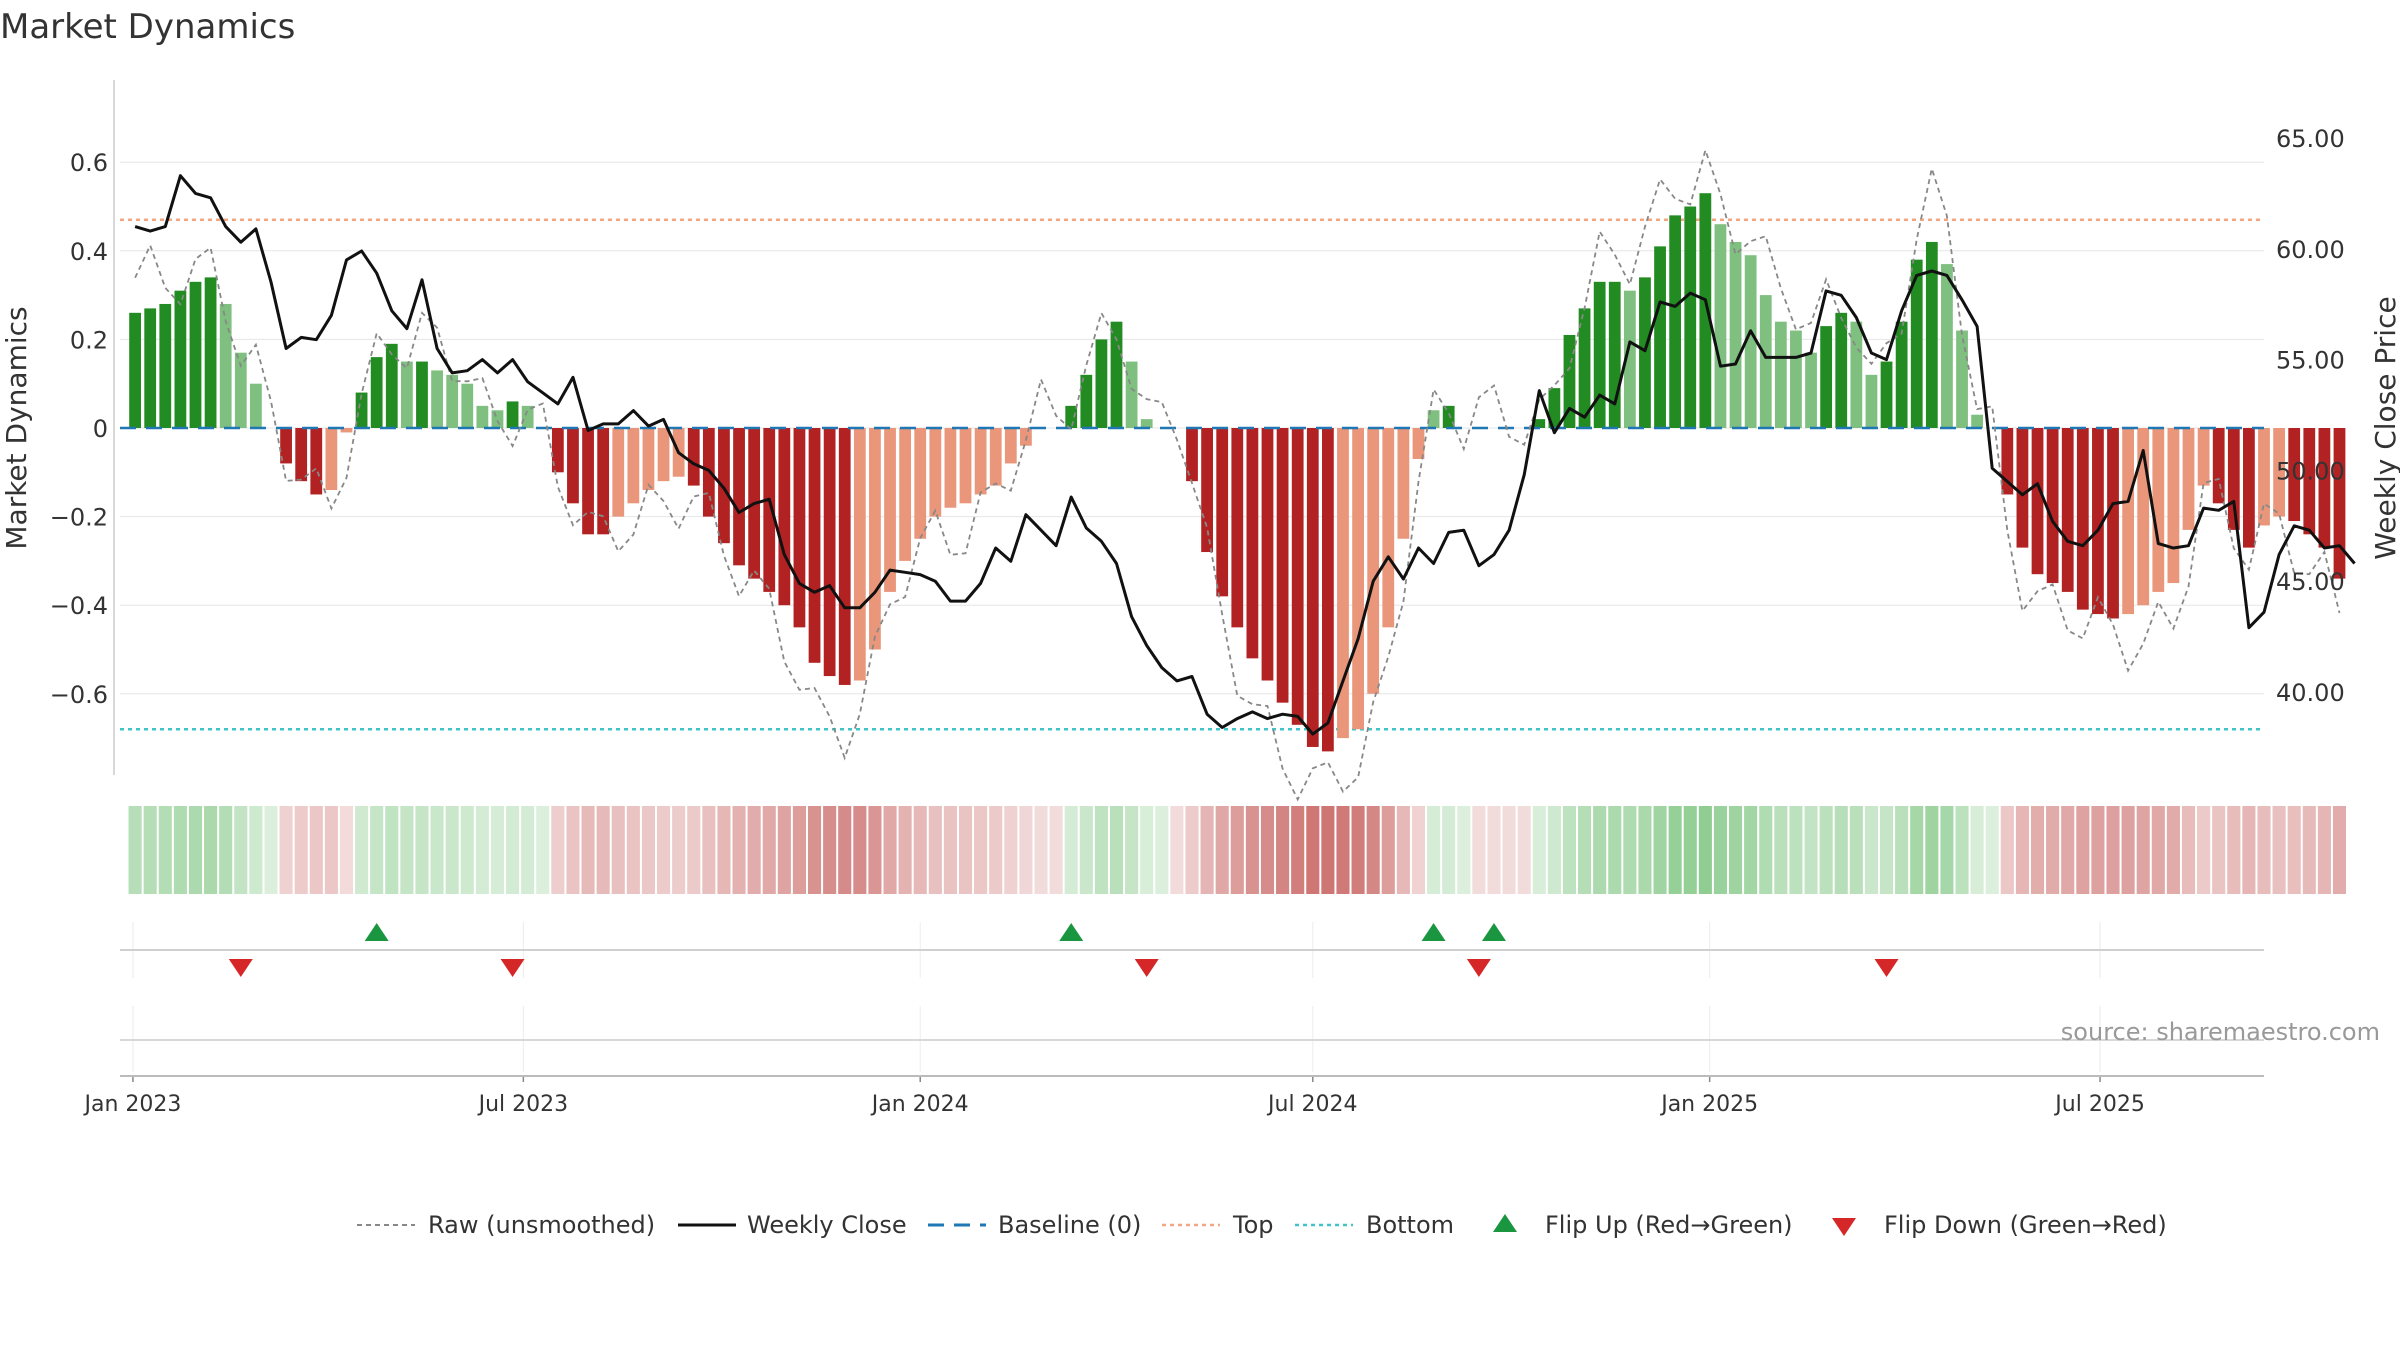 The image size is (2400, 1354). Describe the element at coordinates (1253, 1225) in the screenshot. I see `legend-top-label: Top` at that location.